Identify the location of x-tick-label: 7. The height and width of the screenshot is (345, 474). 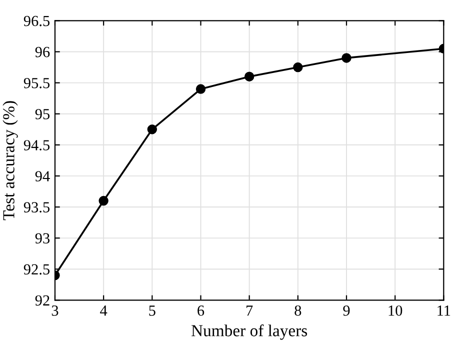
(249, 311).